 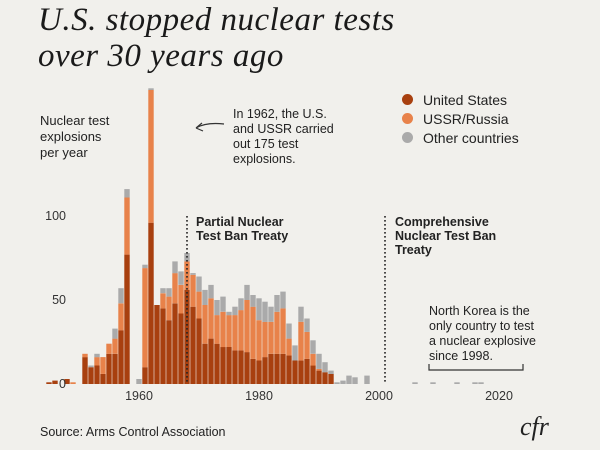 What do you see at coordinates (175, 288) in the screenshot?
I see `bar-ussr-1966` at bounding box center [175, 288].